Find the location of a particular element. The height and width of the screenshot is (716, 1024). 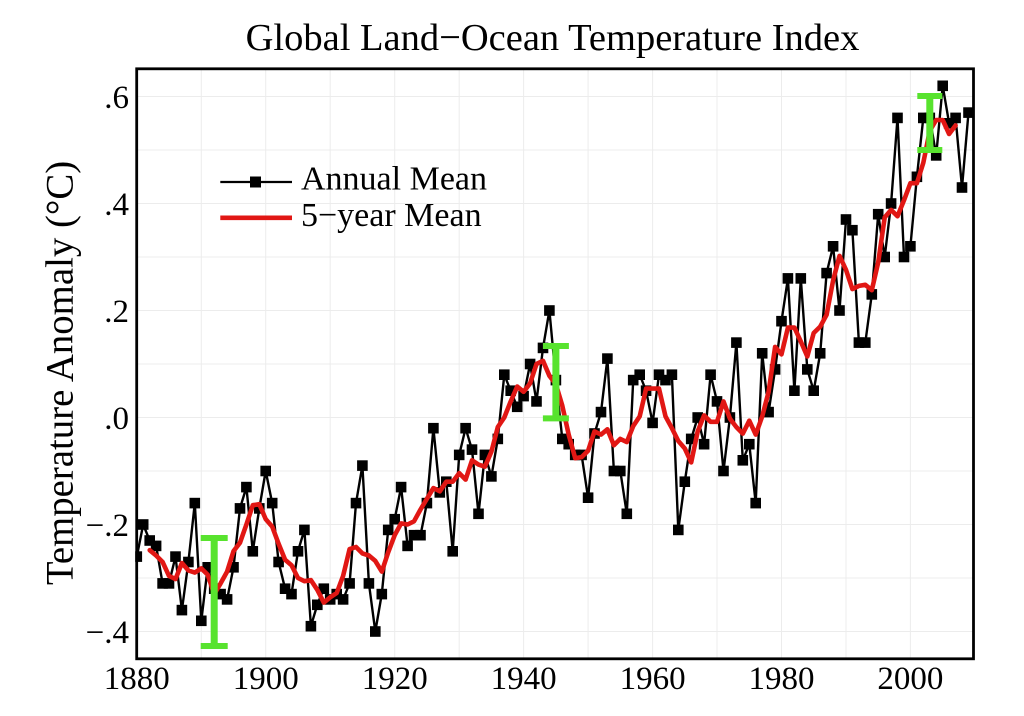

svg-text: 1980 is located at coordinates (782, 679).